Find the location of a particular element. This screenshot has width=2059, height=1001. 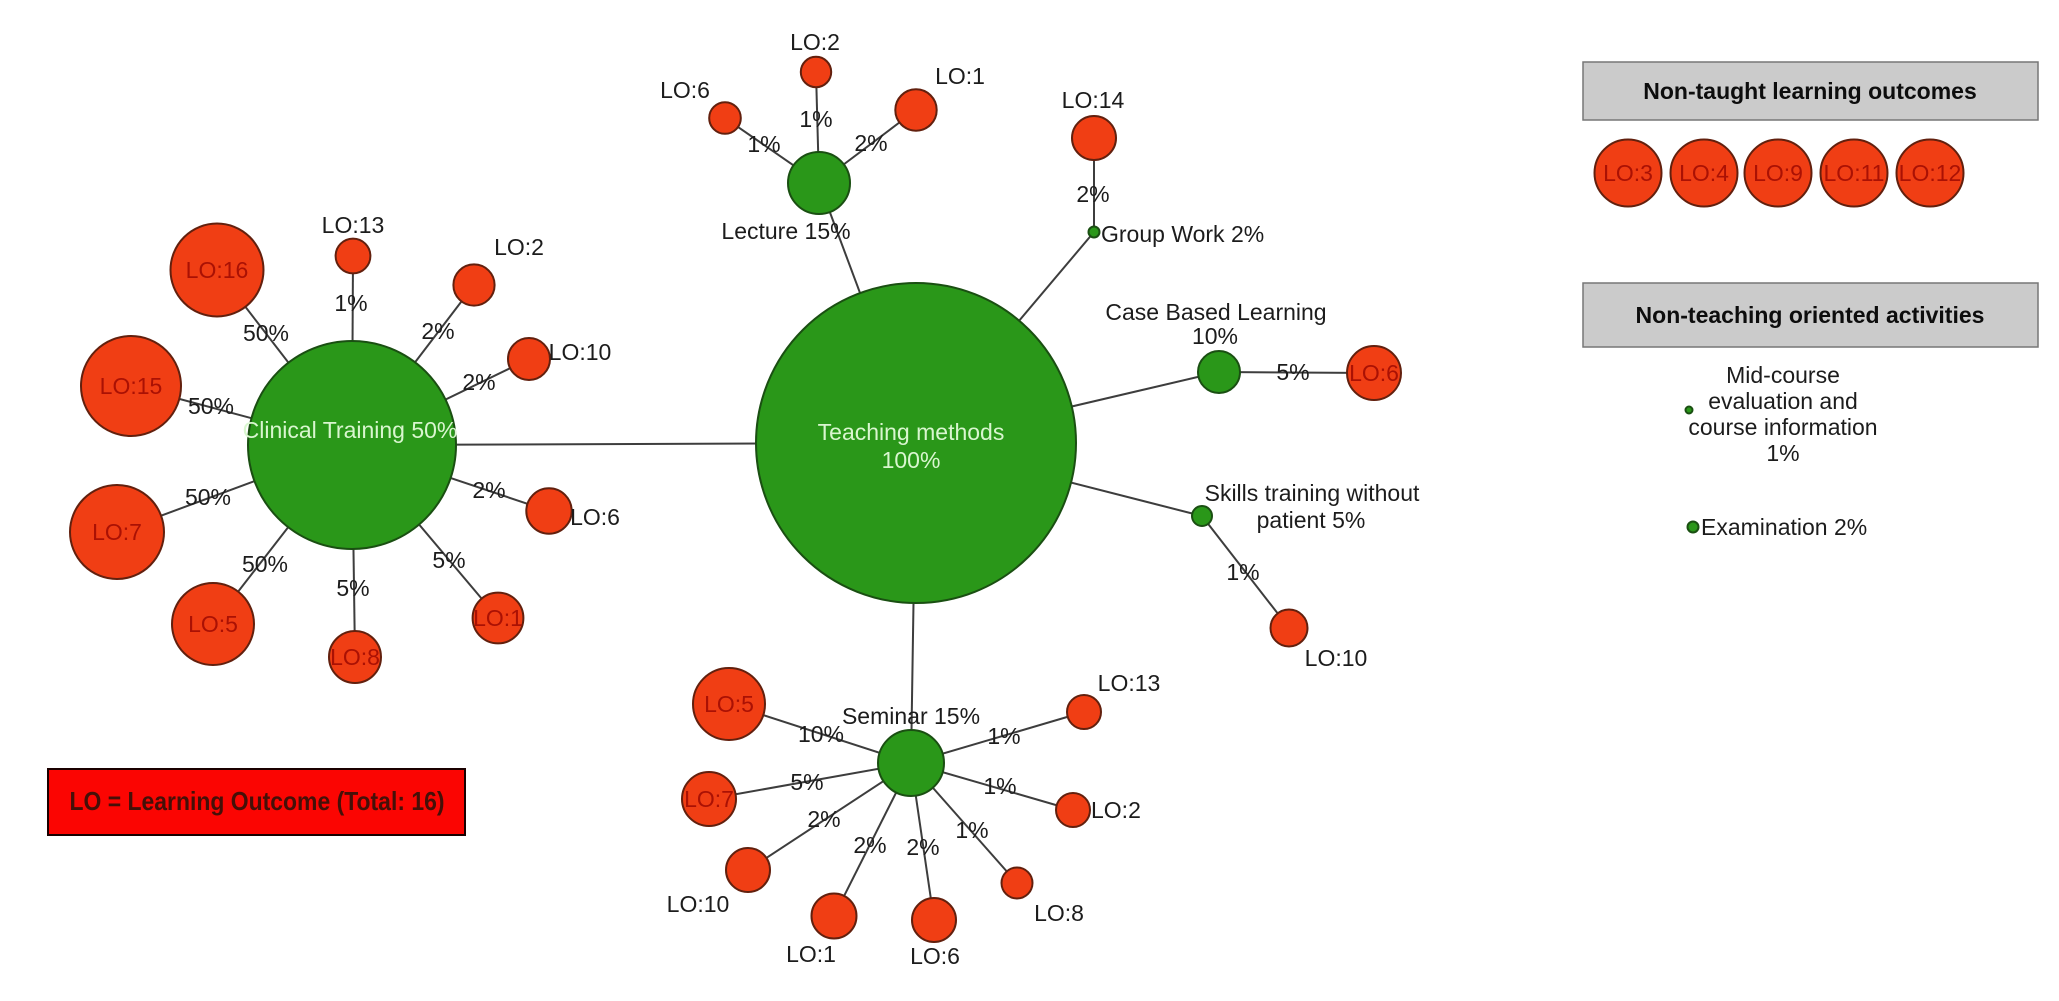

svg-text: Case Based Learning is located at coordinates (1215, 312).